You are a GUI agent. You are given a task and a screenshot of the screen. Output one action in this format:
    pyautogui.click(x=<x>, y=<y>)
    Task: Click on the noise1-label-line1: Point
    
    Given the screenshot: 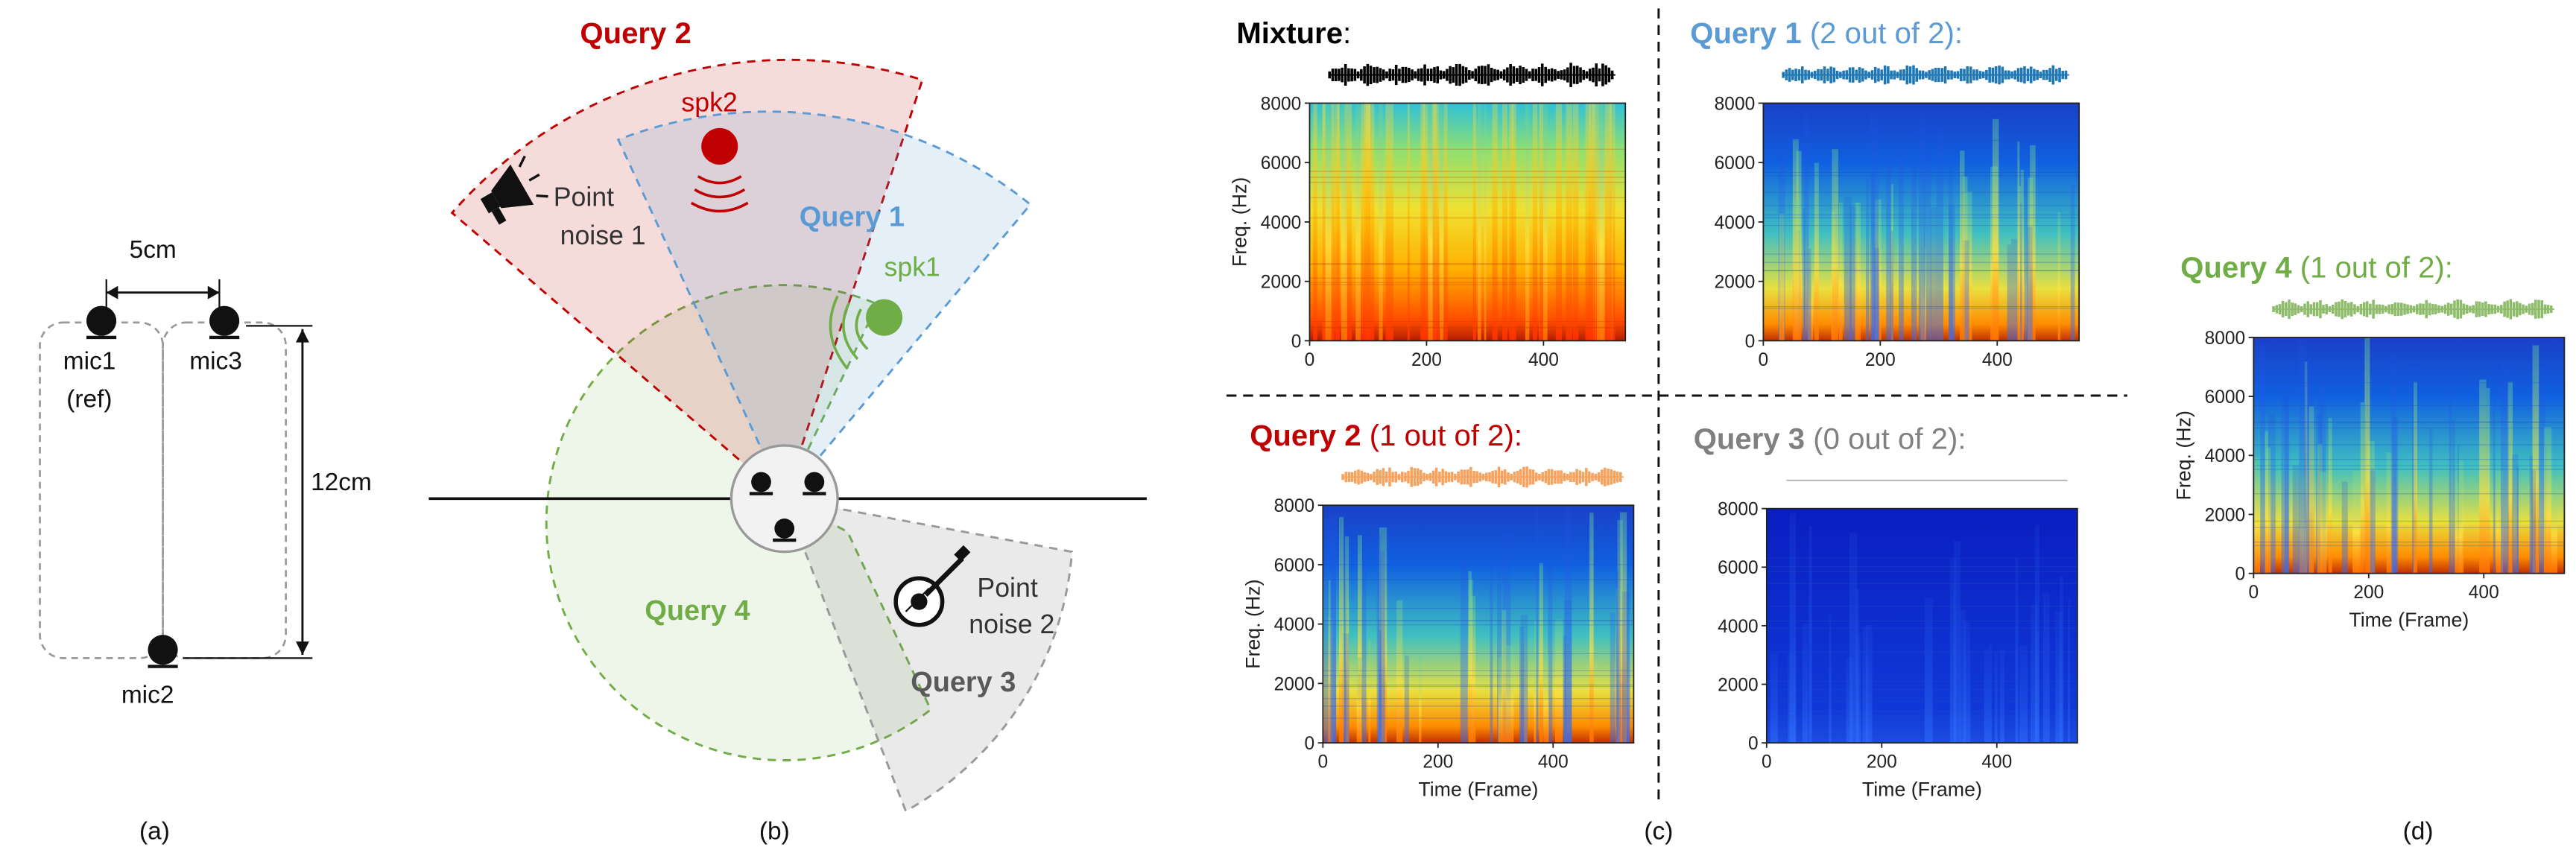 What is the action you would take?
    pyautogui.click(x=584, y=197)
    